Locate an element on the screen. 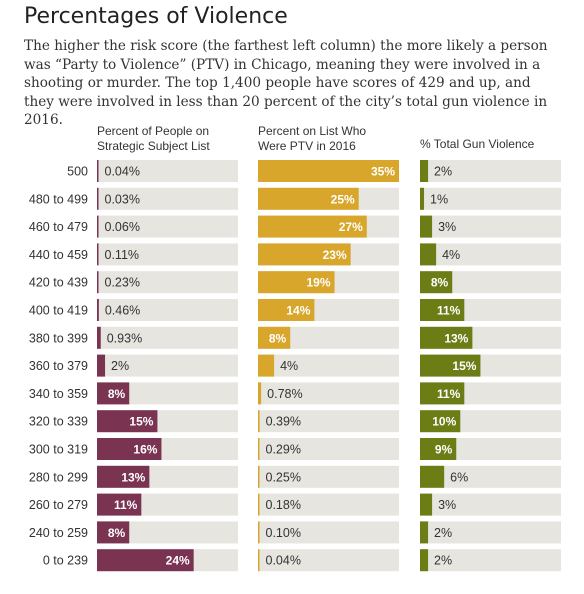 The width and height of the screenshot is (584, 594). data-label-ptv: 0.25% is located at coordinates (283, 477).